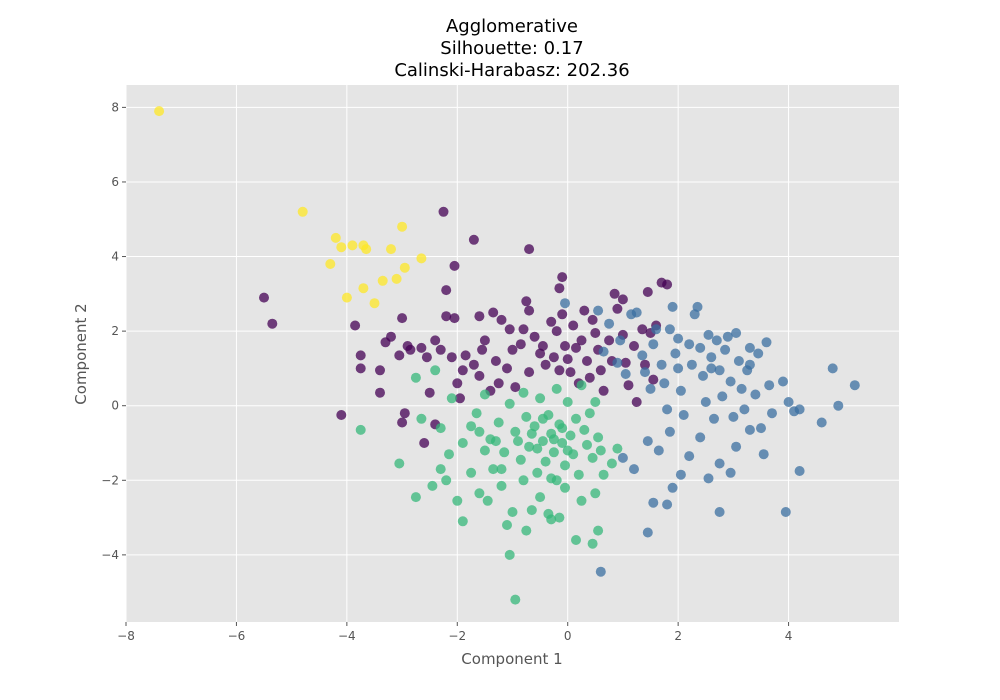  What do you see at coordinates (568, 636) in the screenshot?
I see `x-tick-label: 0` at bounding box center [568, 636].